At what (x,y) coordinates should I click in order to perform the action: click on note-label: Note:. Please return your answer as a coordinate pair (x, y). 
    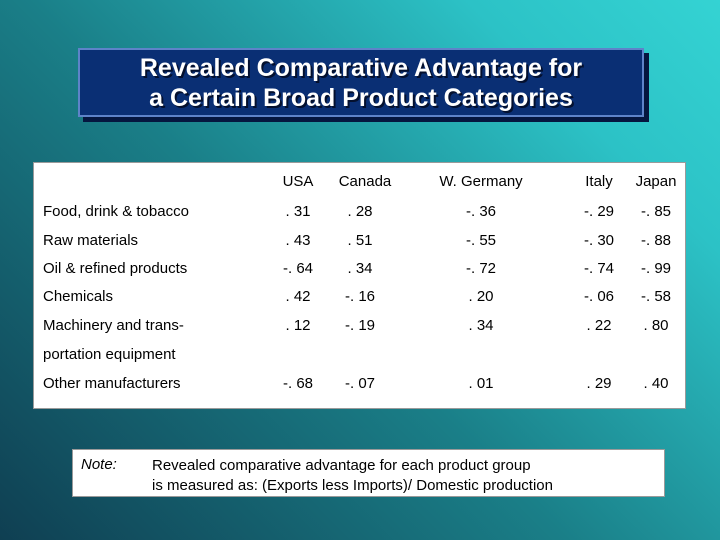
    Looking at the image, I should click on (99, 464).